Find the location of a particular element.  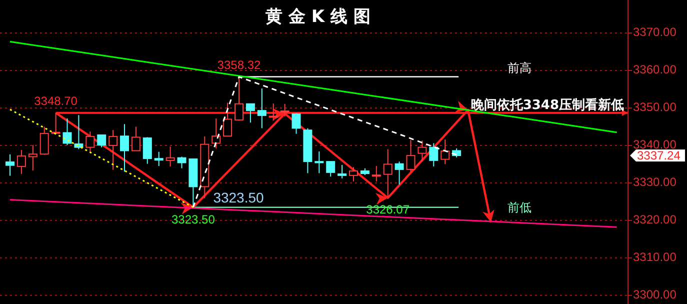

annotation: 3348.70 is located at coordinates (56, 101).